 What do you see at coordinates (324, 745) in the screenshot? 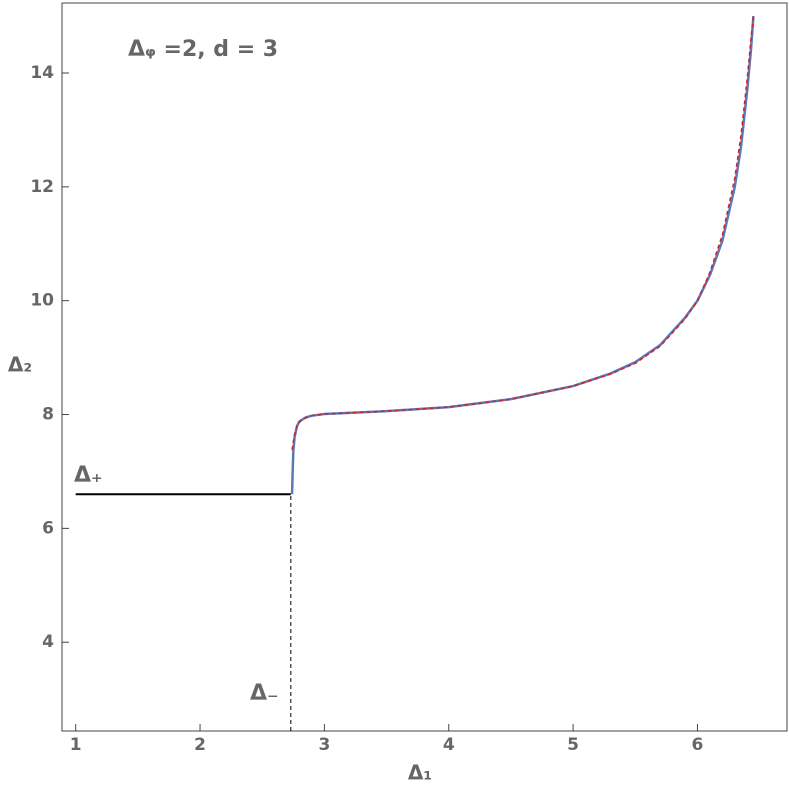
I see `x-tick-label: 3` at bounding box center [324, 745].